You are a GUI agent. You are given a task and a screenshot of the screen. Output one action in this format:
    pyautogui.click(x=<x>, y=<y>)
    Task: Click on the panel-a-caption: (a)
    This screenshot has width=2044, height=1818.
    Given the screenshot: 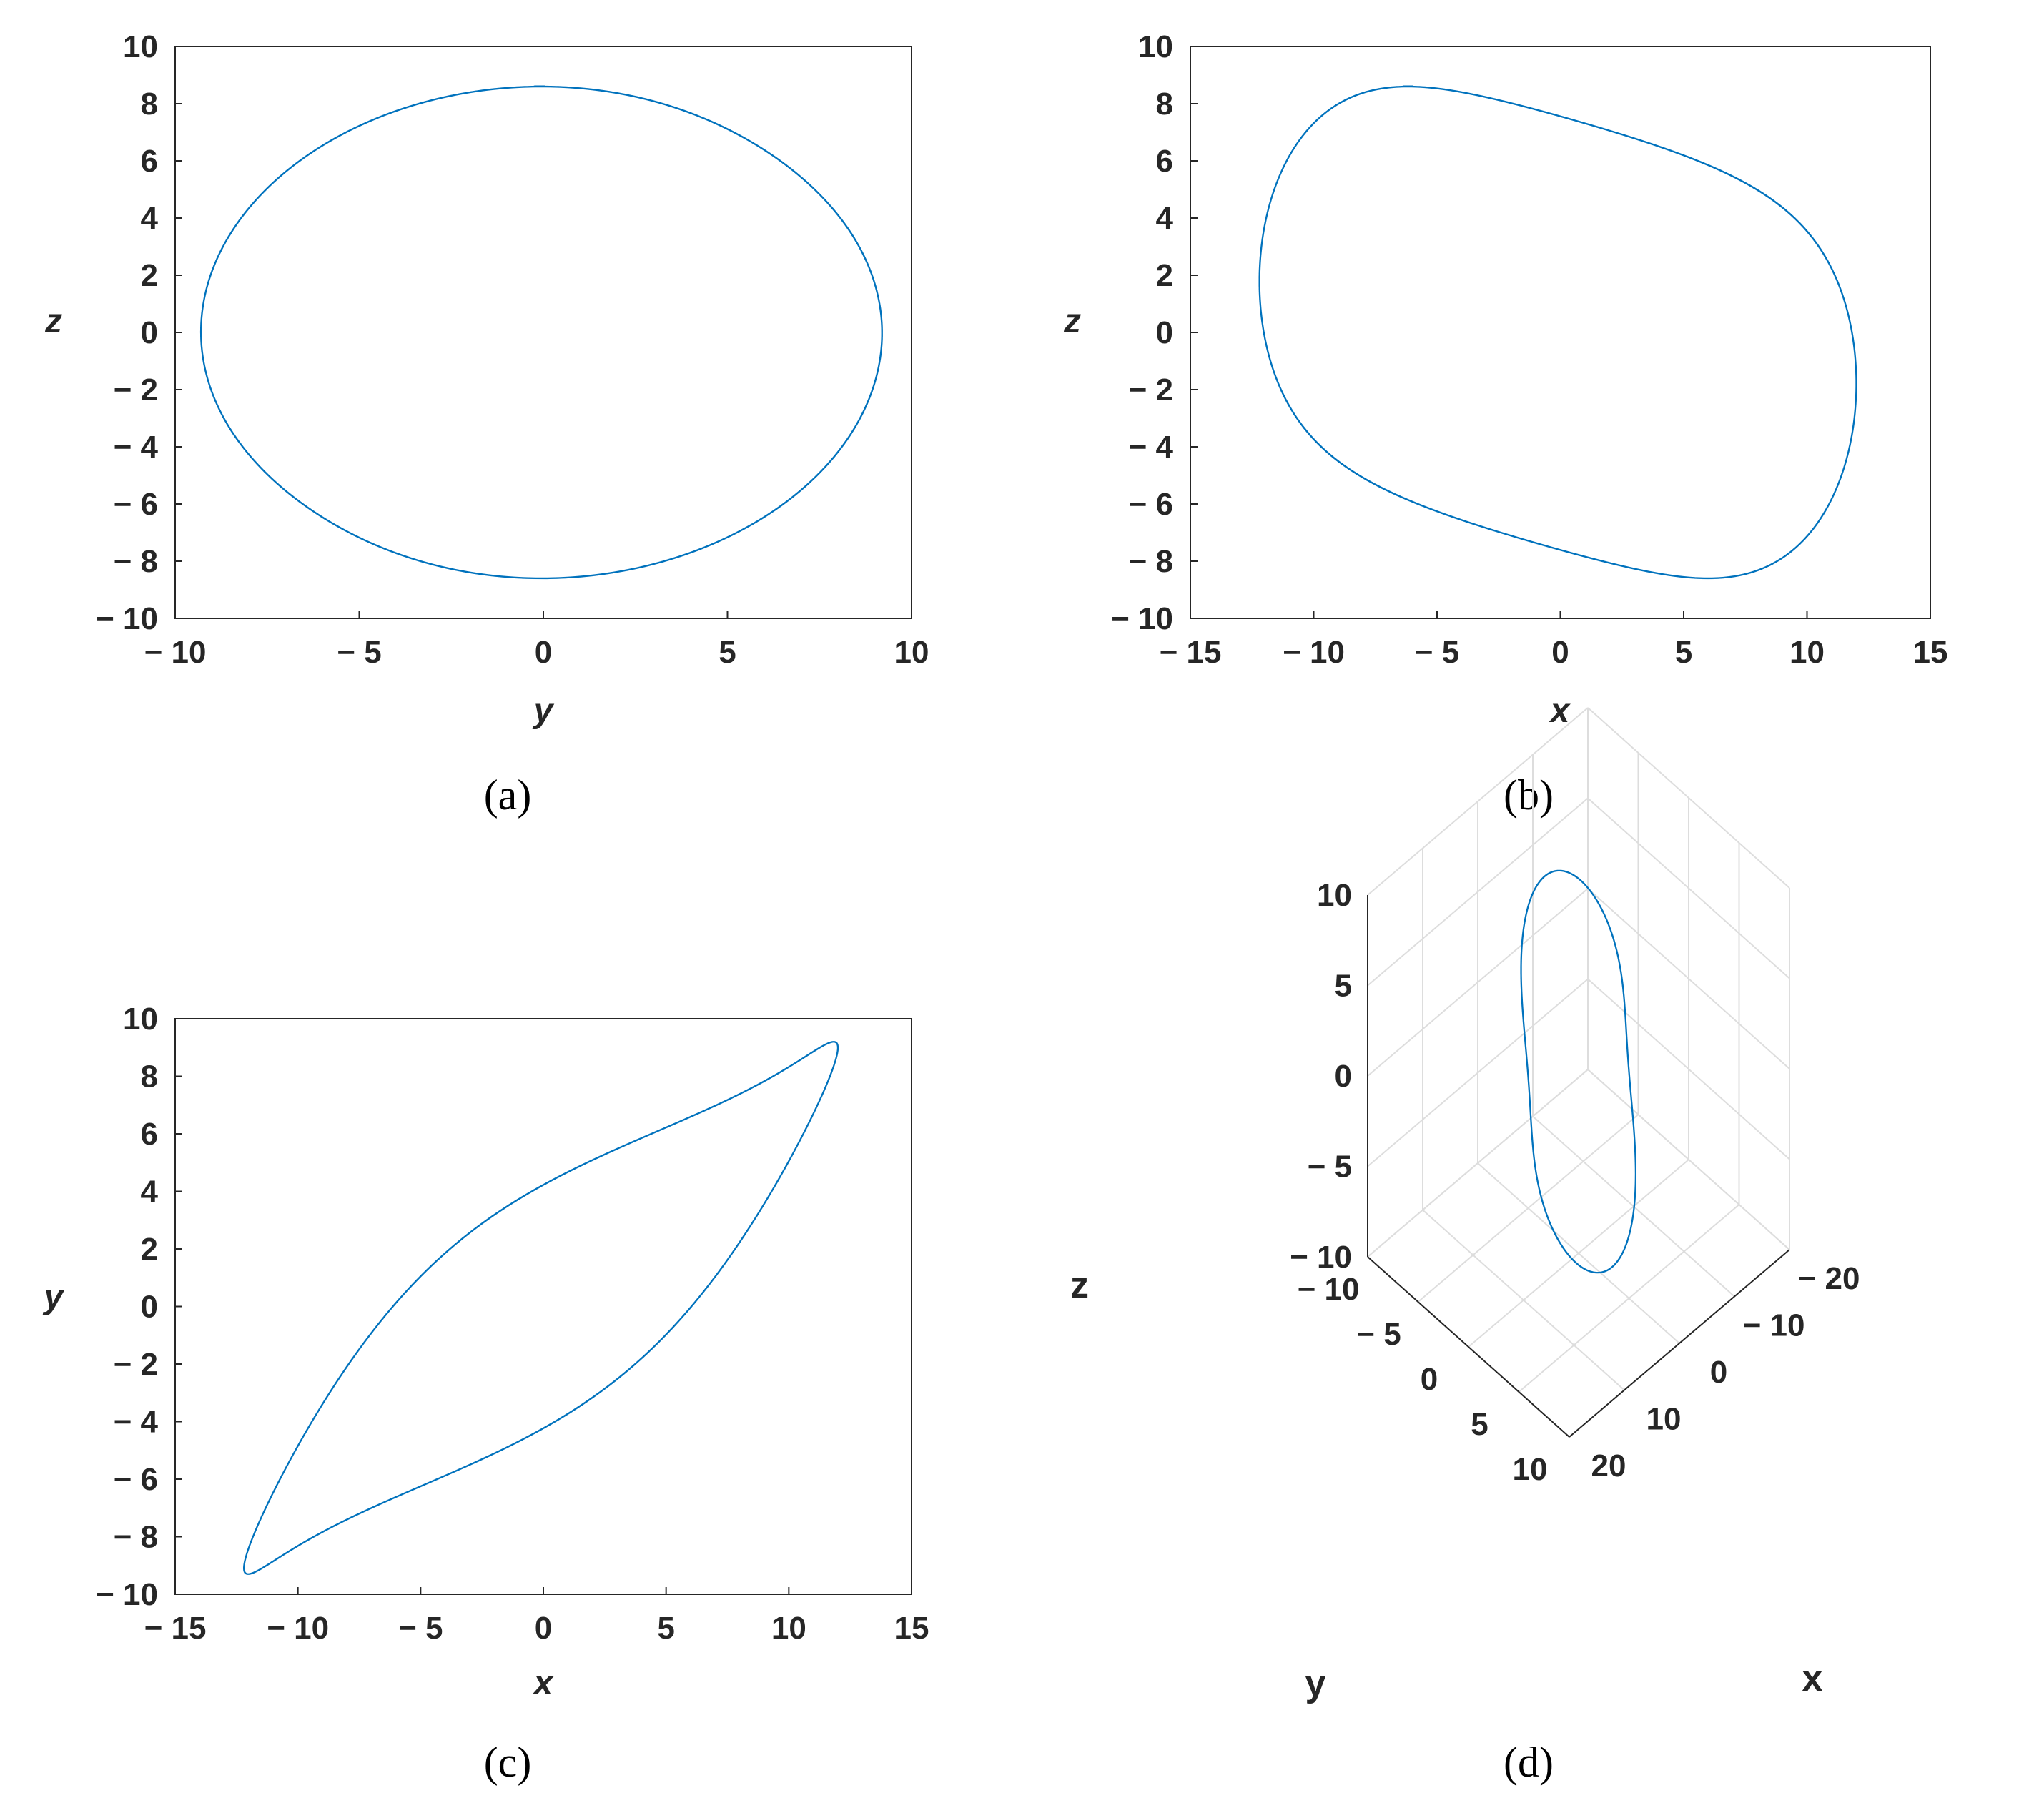 What is the action you would take?
    pyautogui.click(x=508, y=795)
    